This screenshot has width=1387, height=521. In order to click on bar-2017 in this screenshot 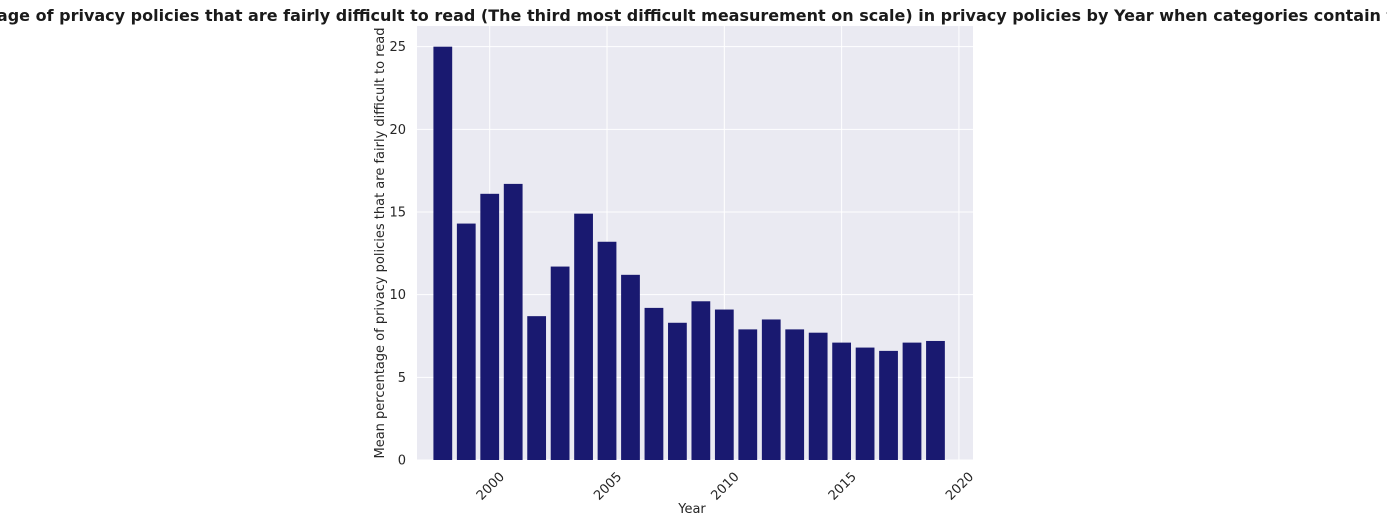, I will do `click(888, 405)`.